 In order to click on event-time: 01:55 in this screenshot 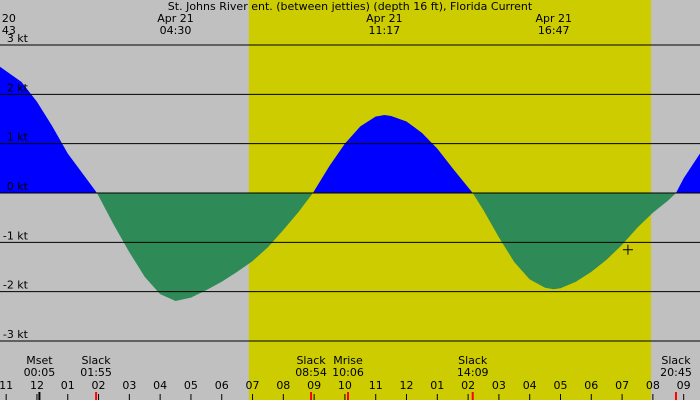, I will do `click(96, 372)`.